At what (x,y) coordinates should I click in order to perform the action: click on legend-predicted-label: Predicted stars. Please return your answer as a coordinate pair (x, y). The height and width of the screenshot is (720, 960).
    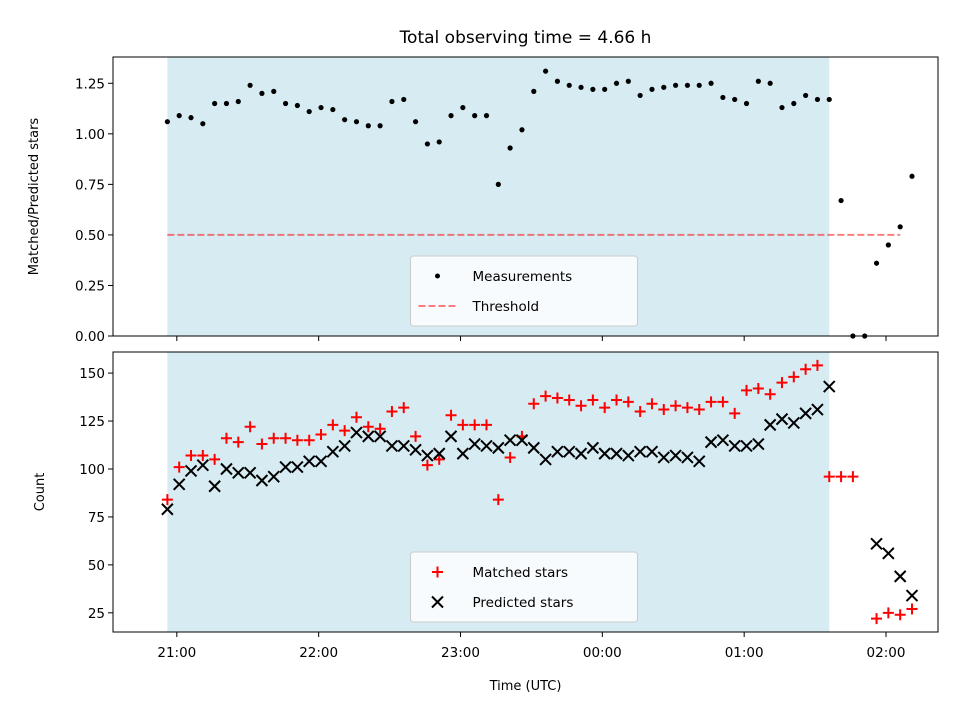
    Looking at the image, I should click on (523, 603).